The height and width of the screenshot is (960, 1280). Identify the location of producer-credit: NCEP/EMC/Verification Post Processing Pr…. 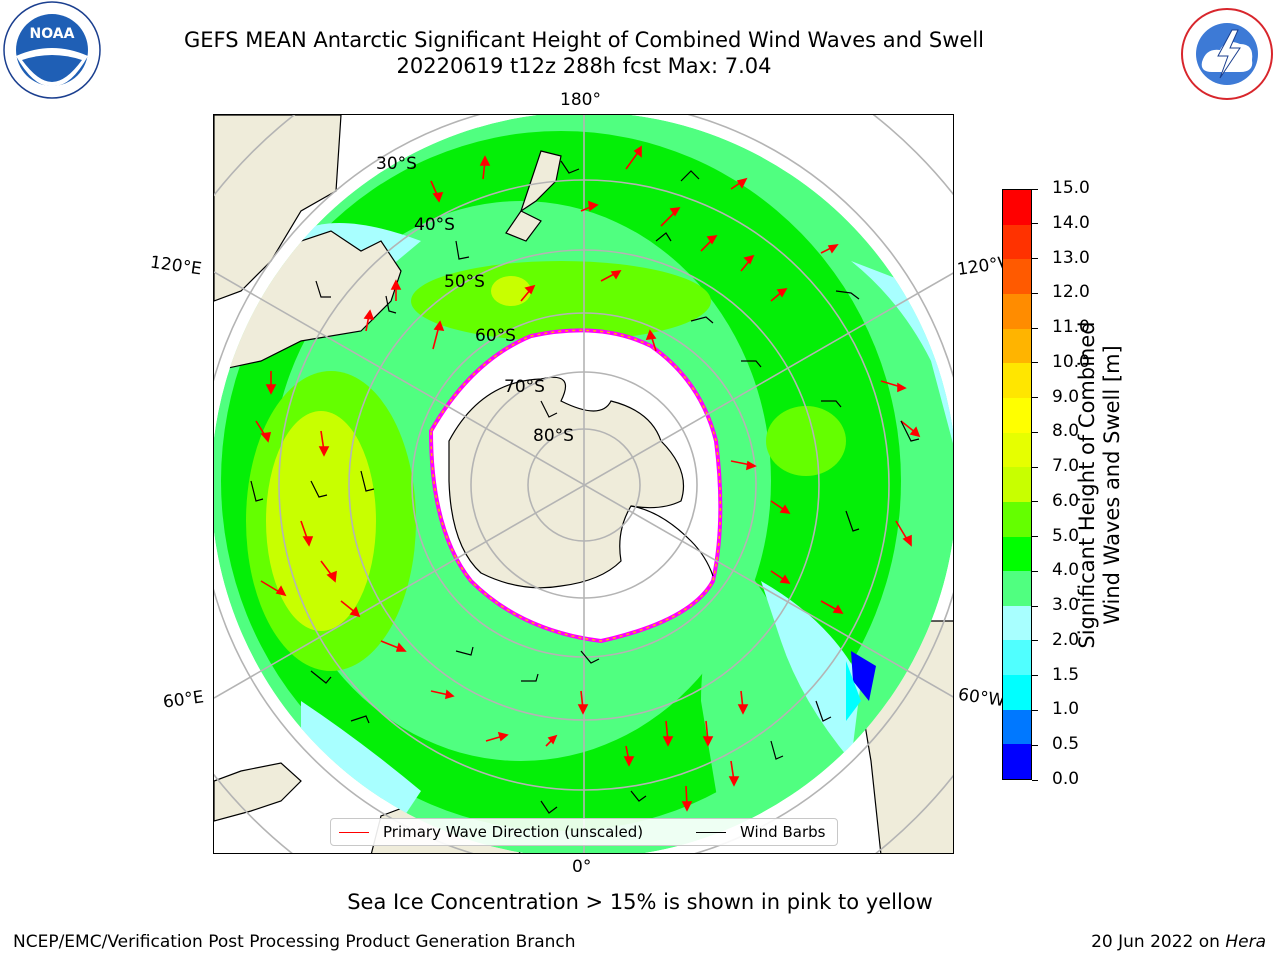
(294, 942).